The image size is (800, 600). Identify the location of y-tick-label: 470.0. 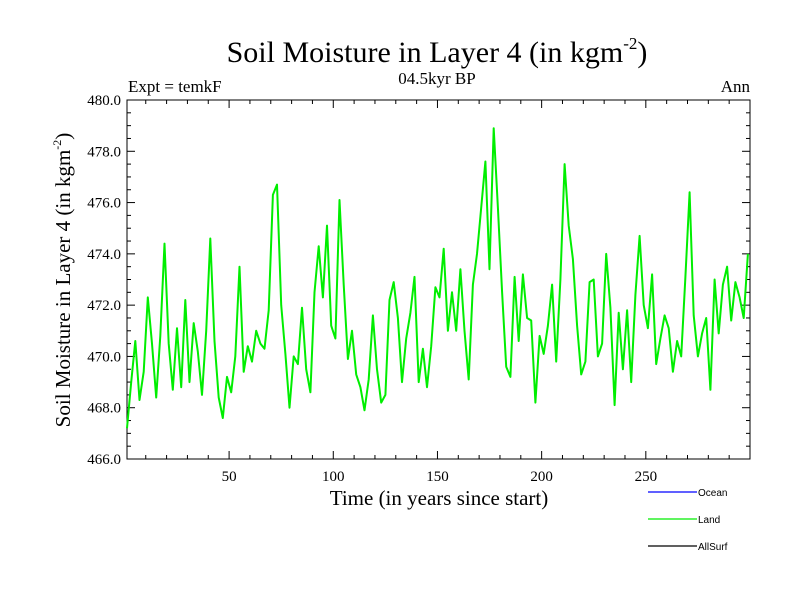
(104, 357).